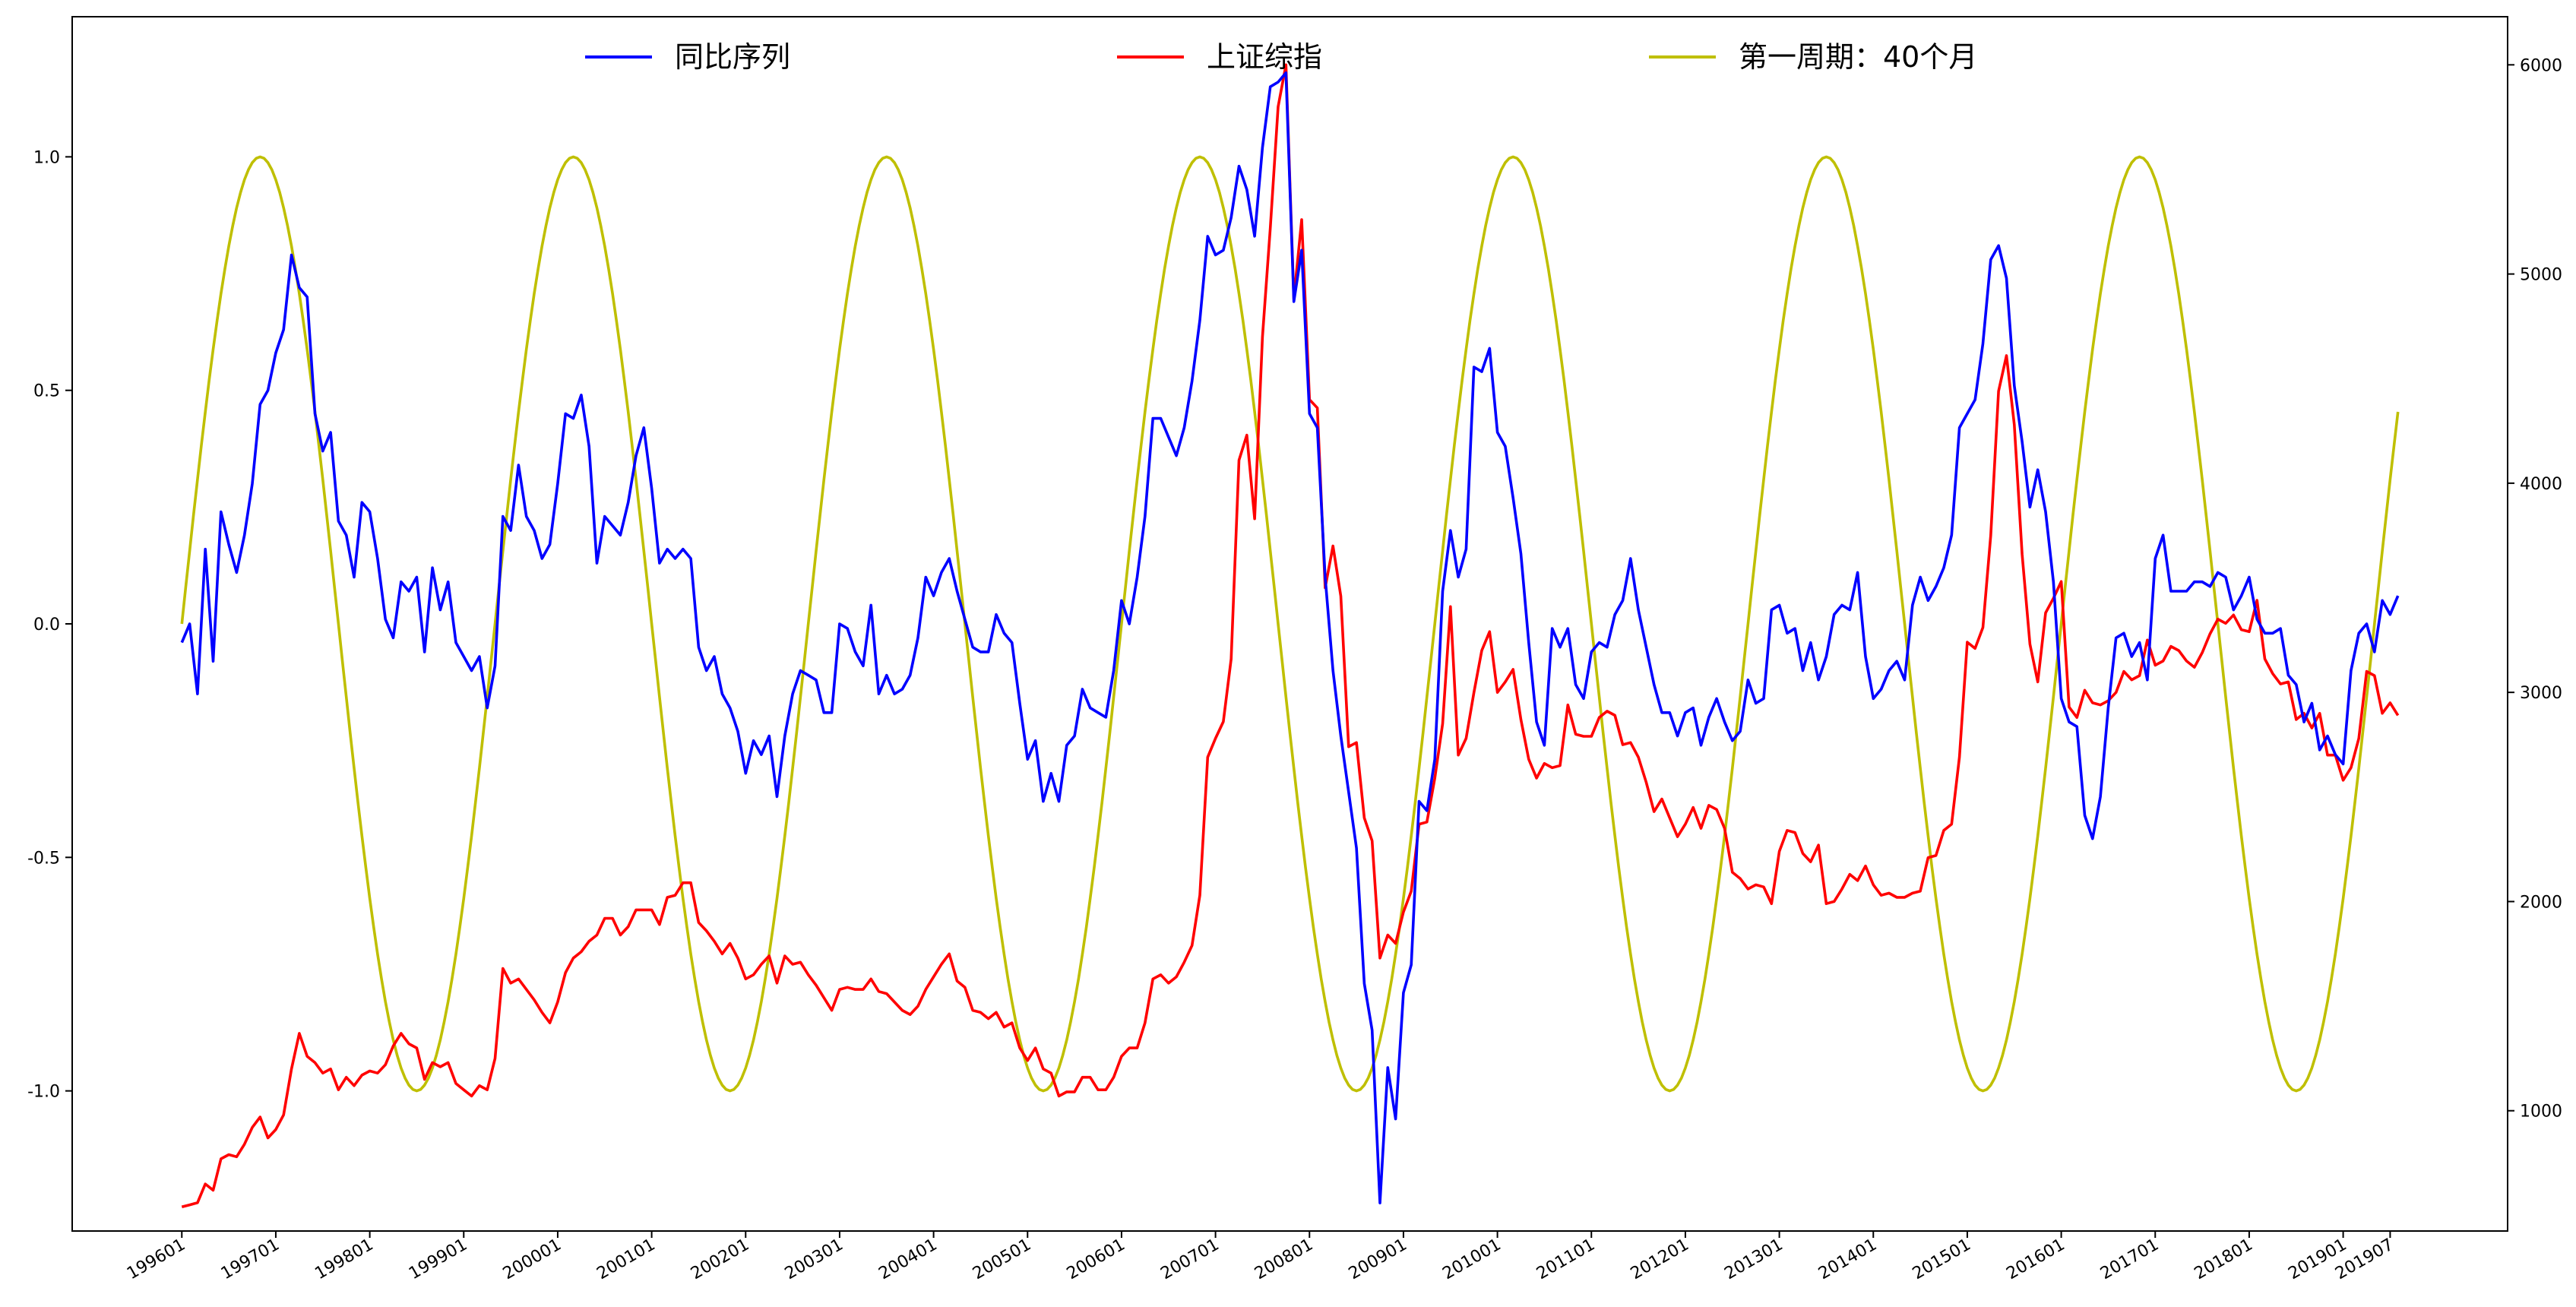  Describe the element at coordinates (2541, 694) in the screenshot. I see `right-y-tick-label: 3000` at that location.